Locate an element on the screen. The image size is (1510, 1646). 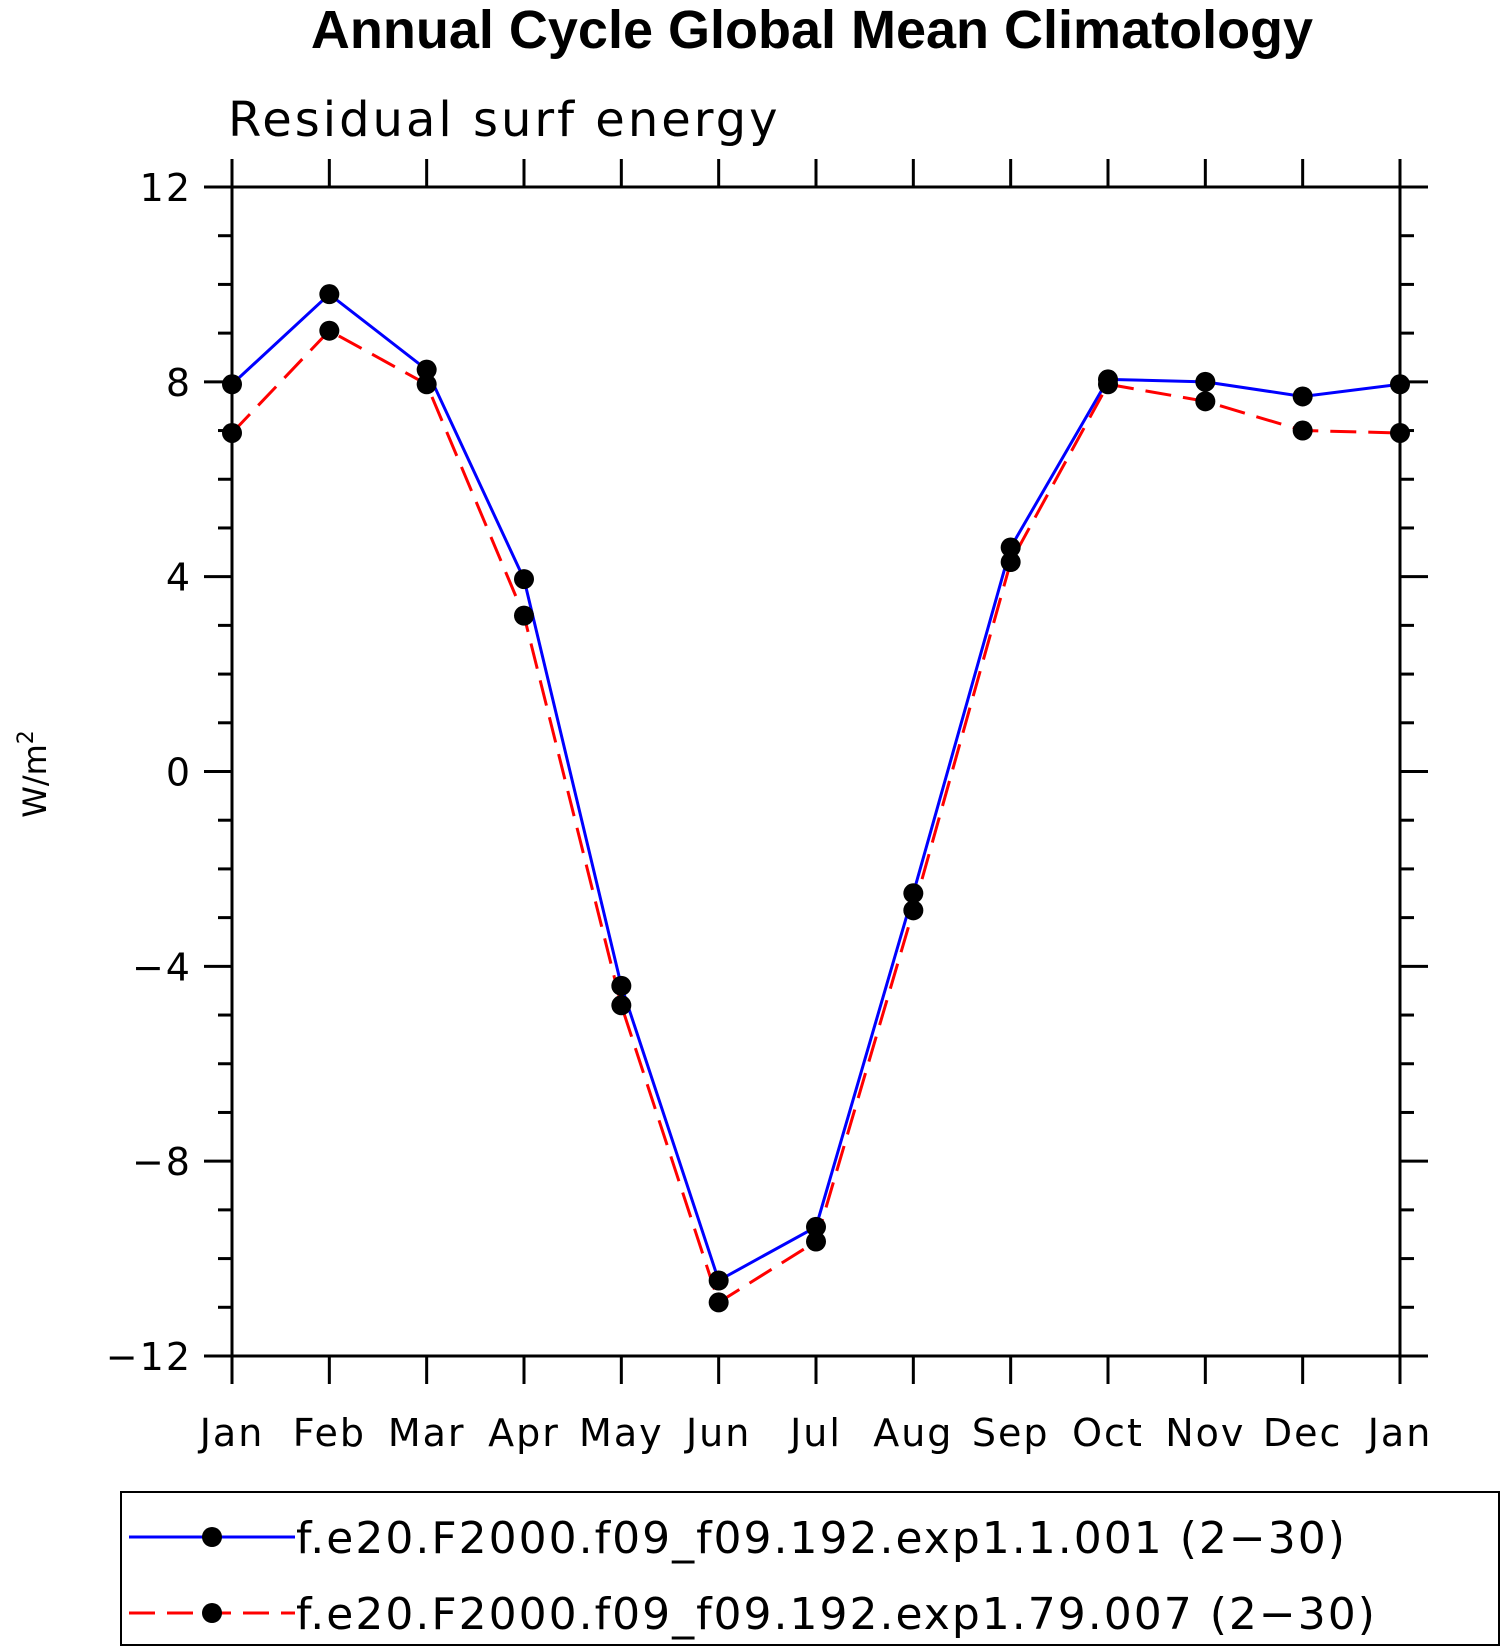
x-tick-label: Nov is located at coordinates (1205, 1433).